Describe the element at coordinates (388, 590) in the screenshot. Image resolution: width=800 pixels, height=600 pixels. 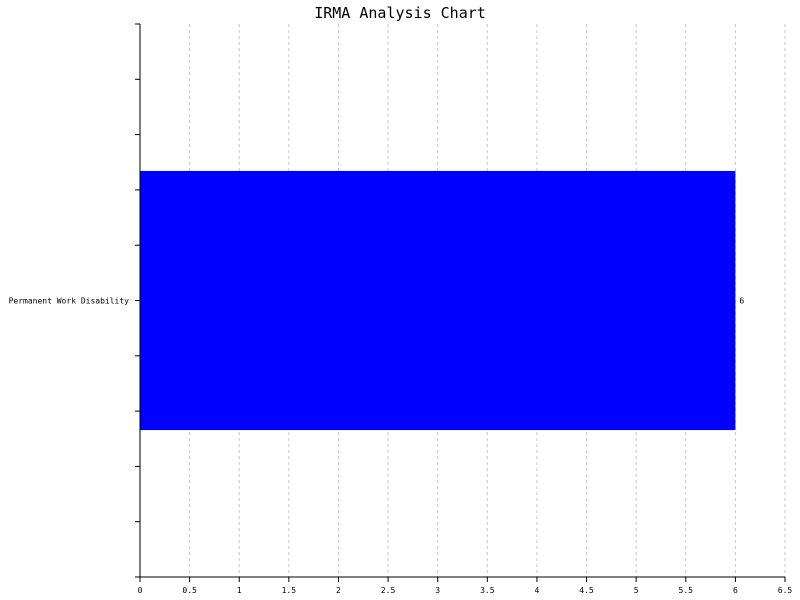
I see `x-tick-label: 2.5` at that location.